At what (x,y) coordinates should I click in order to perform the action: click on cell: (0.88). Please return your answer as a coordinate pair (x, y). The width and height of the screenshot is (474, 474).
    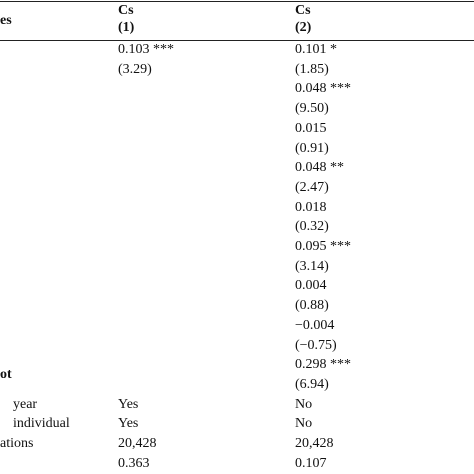
    Looking at the image, I should click on (312, 306).